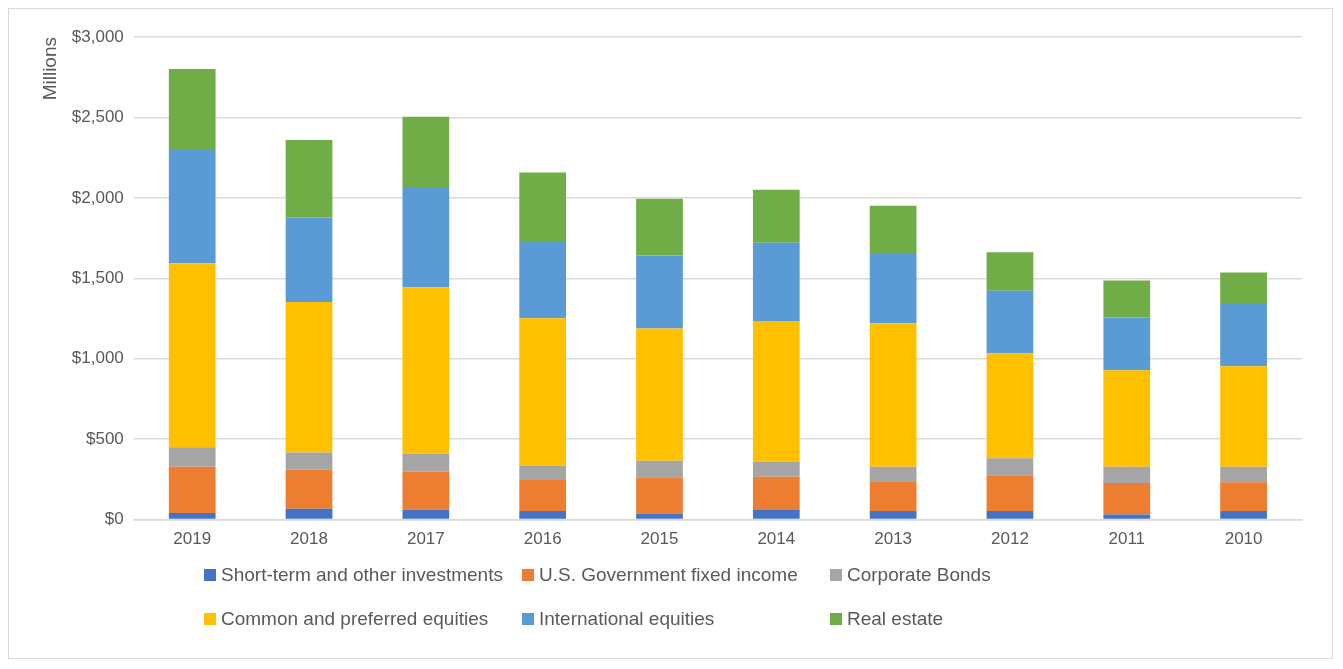  I want to click on x-tick-label: 2012, so click(1010, 539).